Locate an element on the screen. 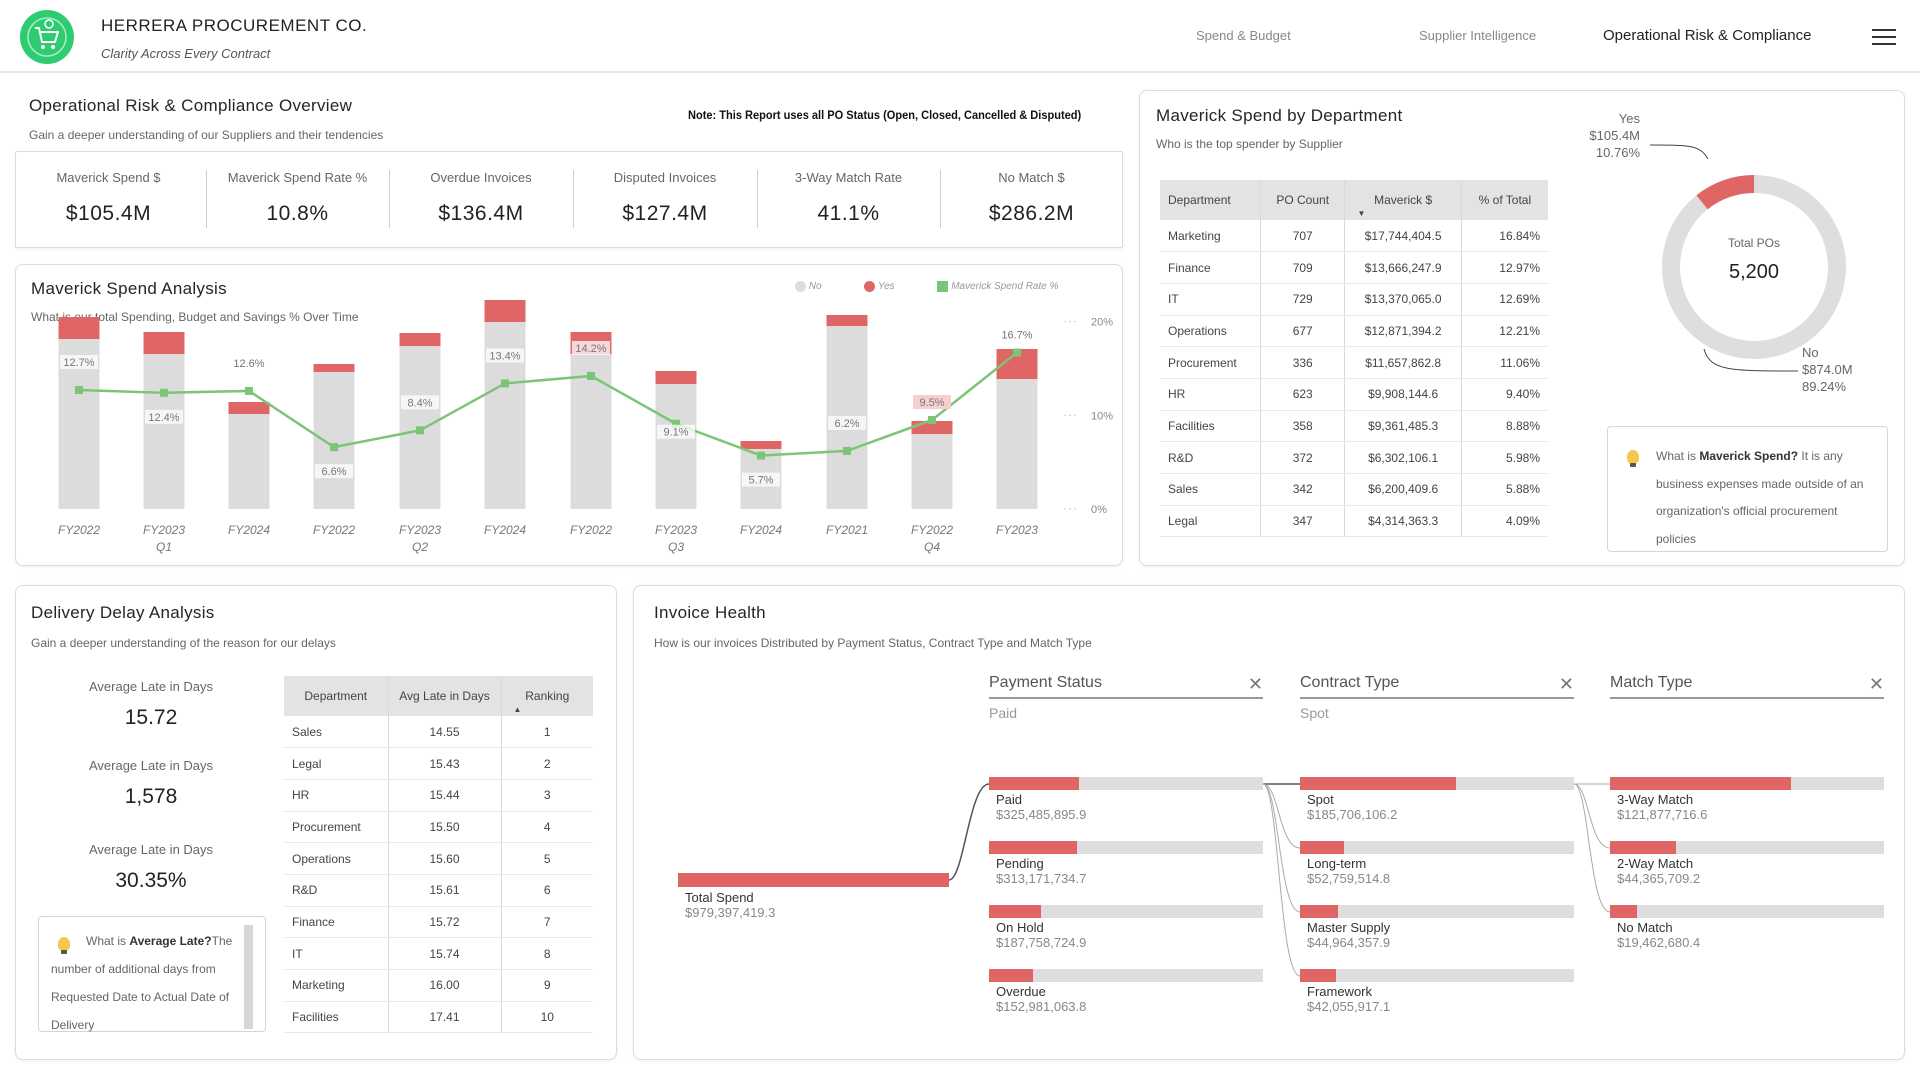  dept-table-row: Marketing 707 $17,744,404.5 16.84% is located at coordinates (1354, 236).